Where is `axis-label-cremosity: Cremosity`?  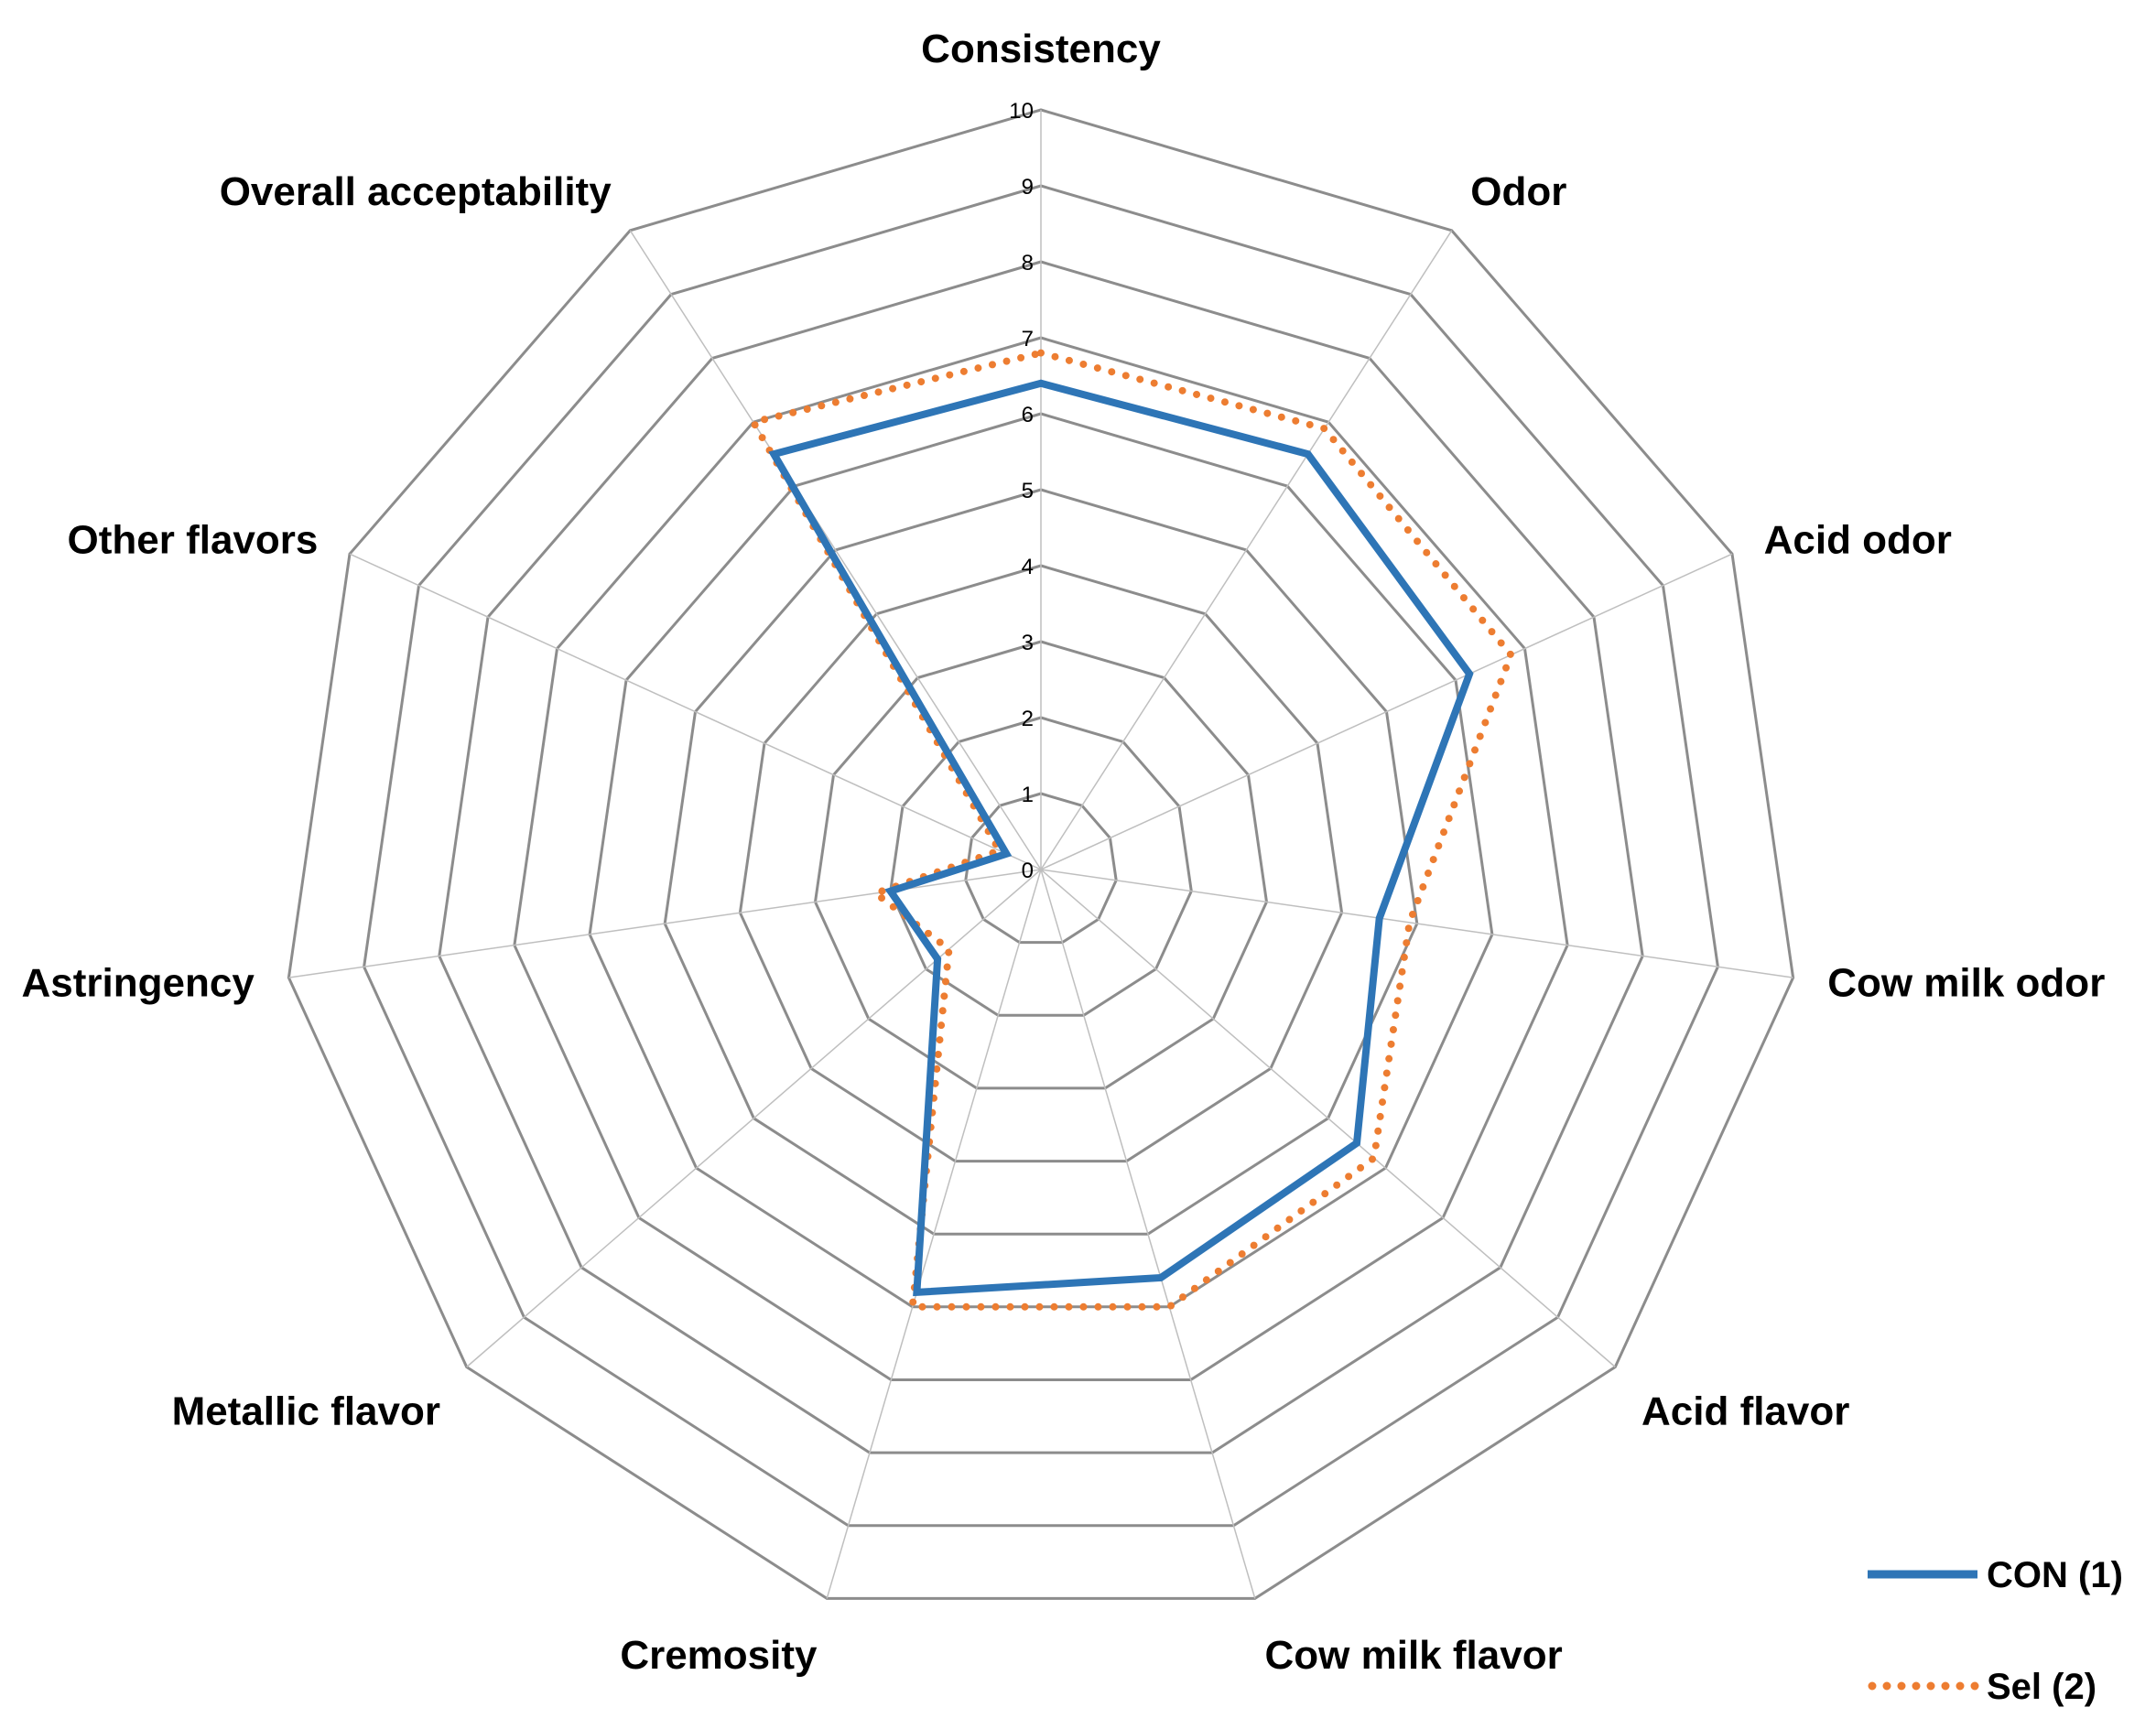 axis-label-cremosity: Cremosity is located at coordinates (719, 1655).